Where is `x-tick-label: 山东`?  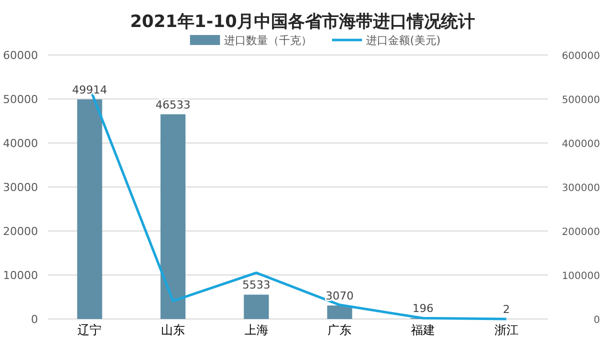
x-tick-label: 山东 is located at coordinates (173, 330).